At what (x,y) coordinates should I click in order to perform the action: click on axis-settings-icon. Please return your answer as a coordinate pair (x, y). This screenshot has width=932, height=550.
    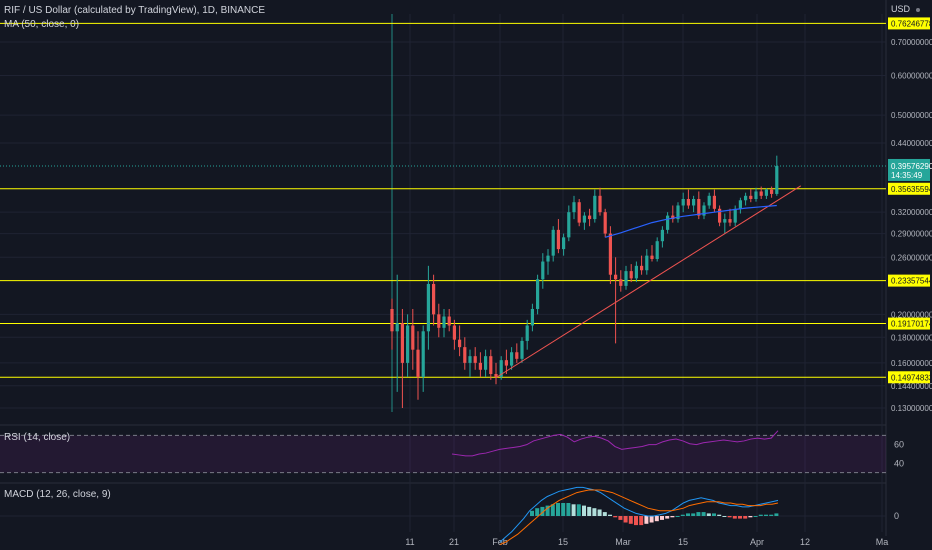
    Looking at the image, I should click on (918, 10).